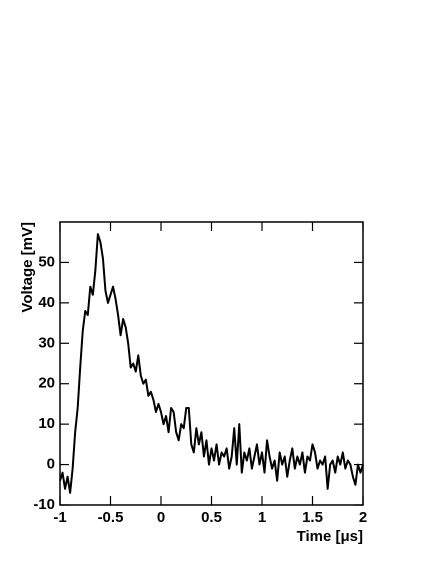 The height and width of the screenshot is (564, 436). What do you see at coordinates (51, 464) in the screenshot?
I see `y-tick-label: 0` at bounding box center [51, 464].